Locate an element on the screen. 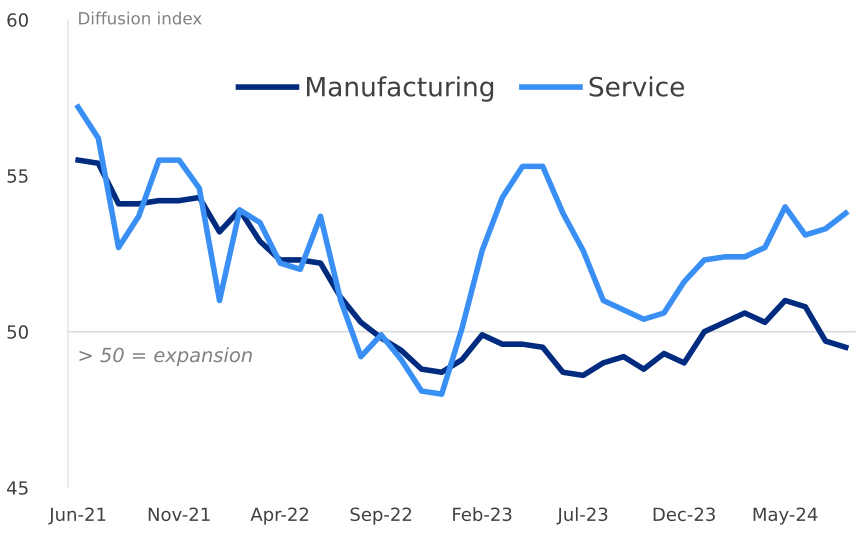  x-tick-label: Dec-23 is located at coordinates (684, 514).